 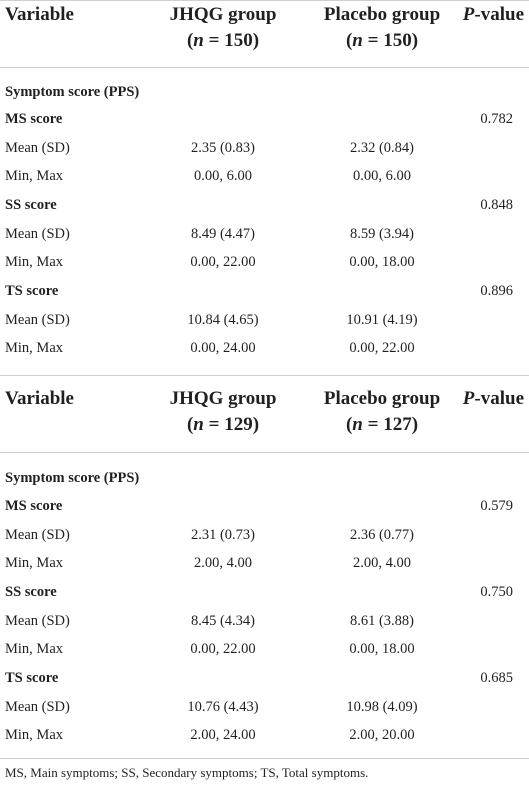 What do you see at coordinates (264, 506) in the screenshot?
I see `table-2-ms-row: MS score 0.579` at bounding box center [264, 506].